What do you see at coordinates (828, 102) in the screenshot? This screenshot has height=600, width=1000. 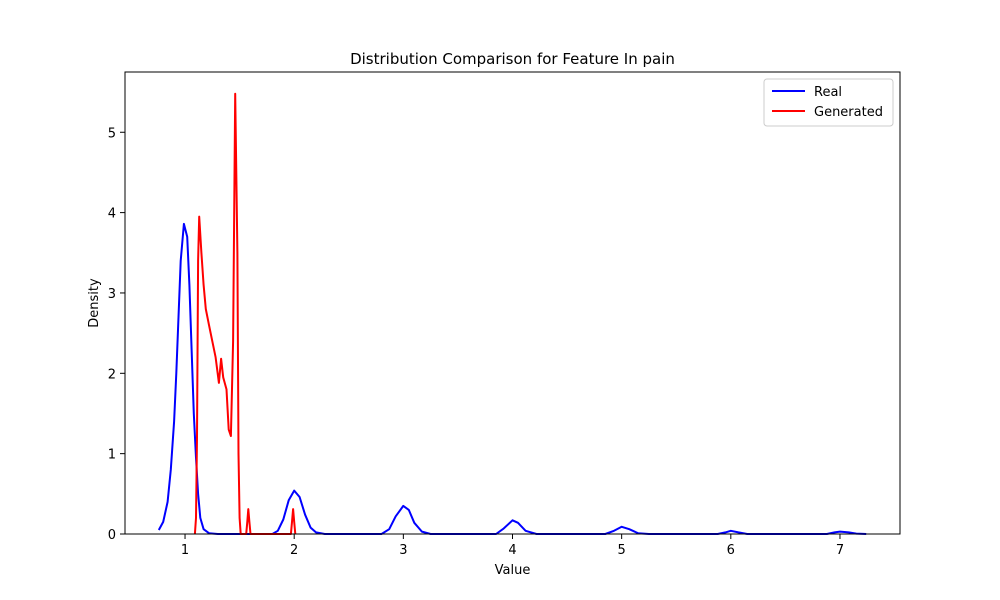 I see `legend: Real Generated` at bounding box center [828, 102].